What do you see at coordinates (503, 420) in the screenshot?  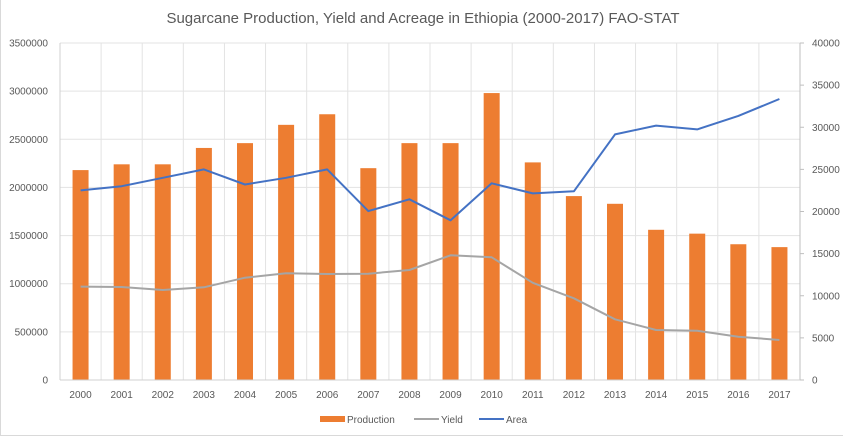 I see `legend-item-area: Area` at bounding box center [503, 420].